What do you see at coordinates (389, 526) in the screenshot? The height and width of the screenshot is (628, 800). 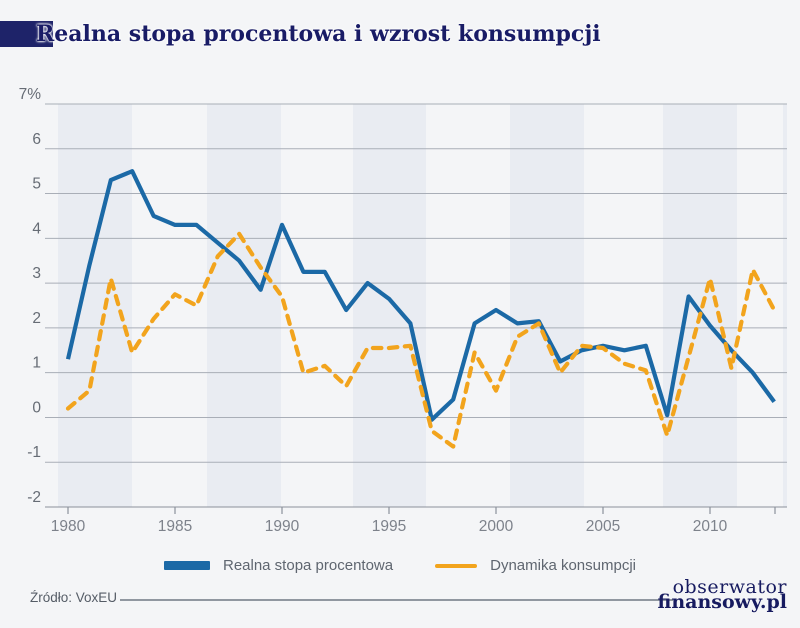 I see `x-axis-label: 1995` at bounding box center [389, 526].